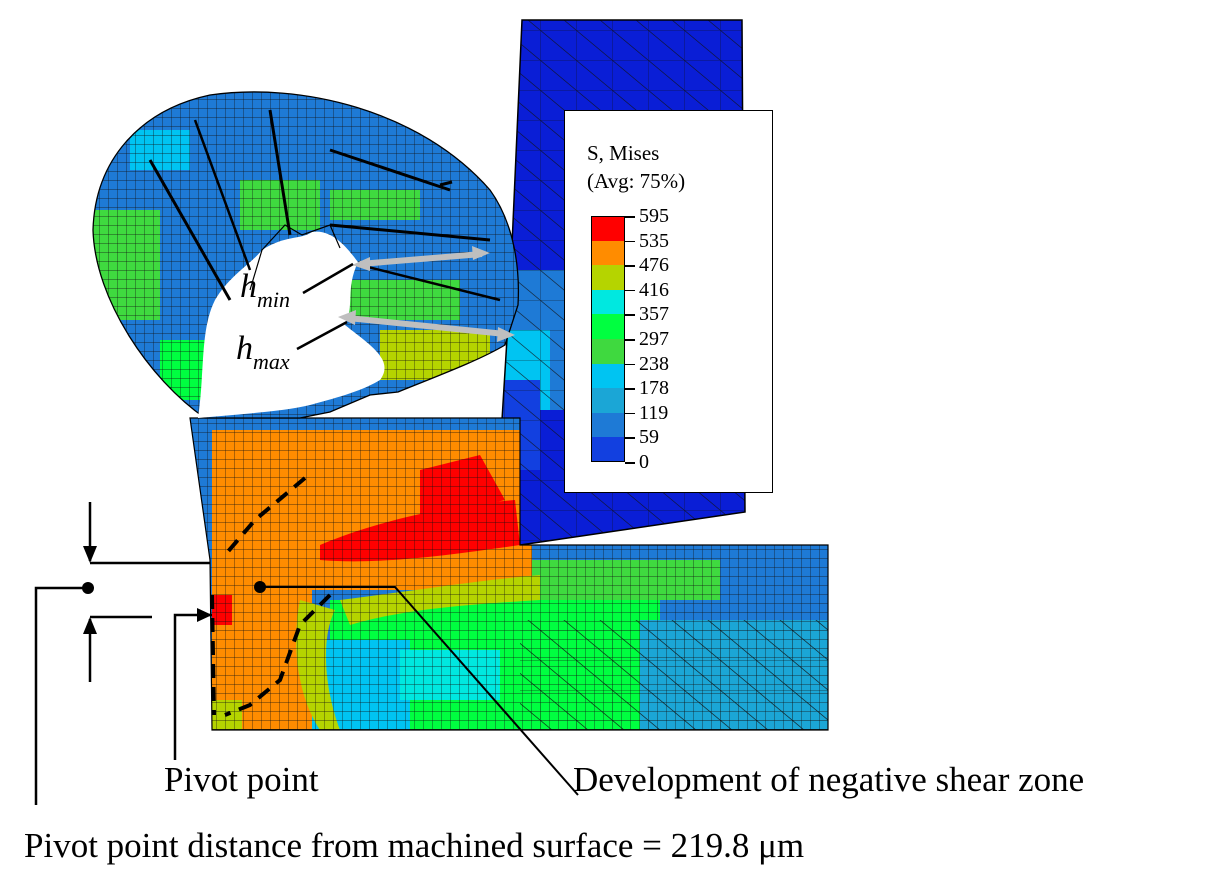 The height and width of the screenshot is (879, 1211). I want to click on shear-zone-boundary-right, so click(278, 655).